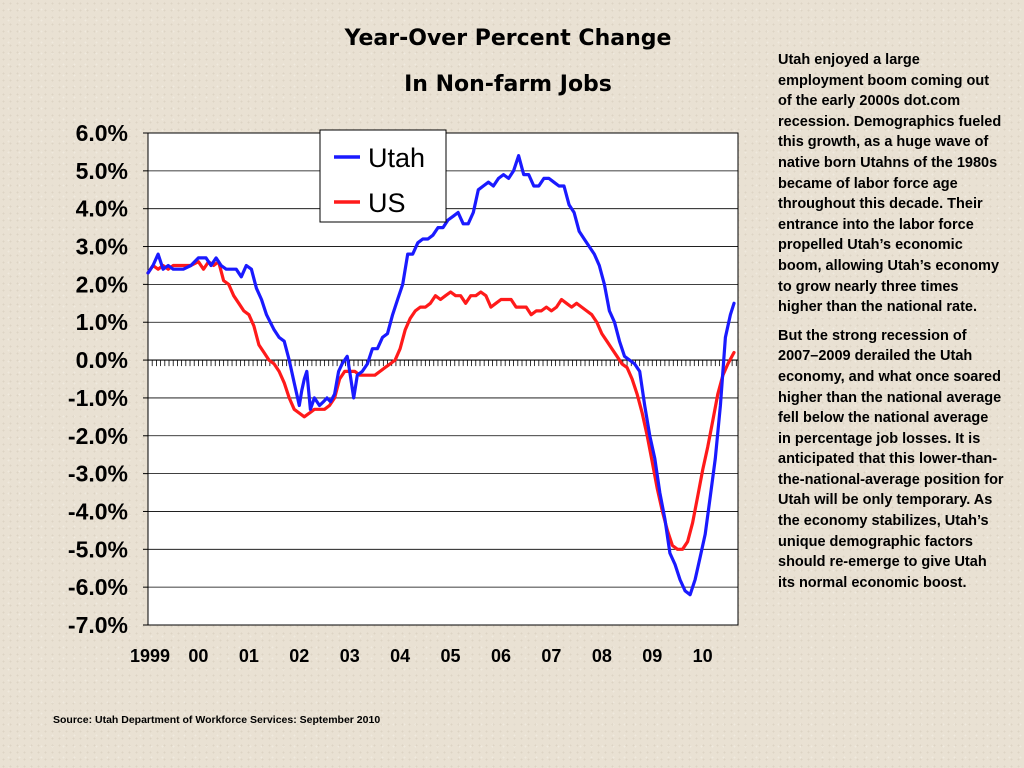  What do you see at coordinates (102, 133) in the screenshot?
I see `y-tick-label: 6.0%` at bounding box center [102, 133].